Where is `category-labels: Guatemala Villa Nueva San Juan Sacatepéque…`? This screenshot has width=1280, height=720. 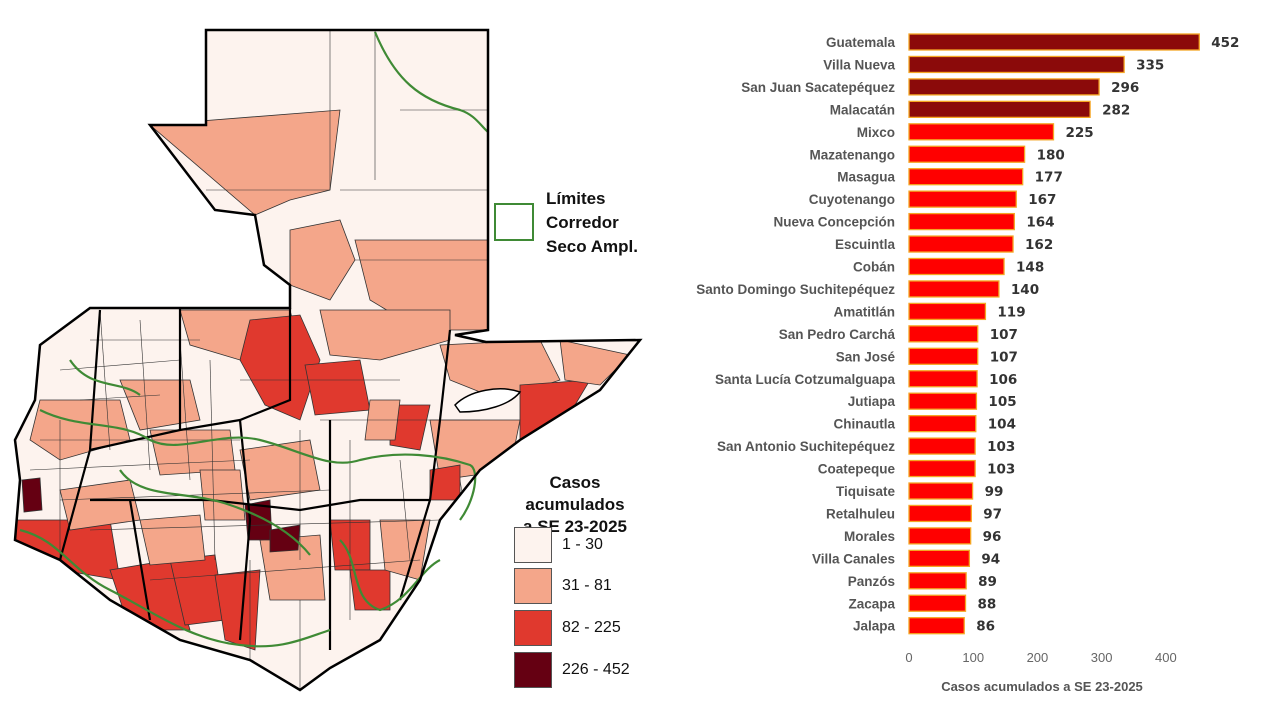 category-labels: Guatemala Villa Nueva San Juan Sacatepéque… is located at coordinates (795, 334).